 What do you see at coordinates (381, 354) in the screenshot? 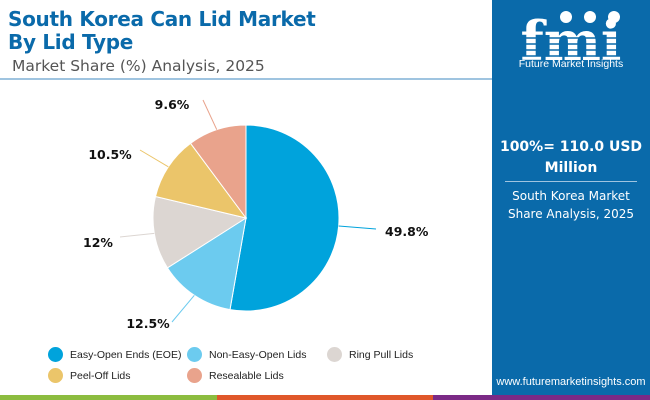
I see `legend-label: Ring Pull Lids` at bounding box center [381, 354].